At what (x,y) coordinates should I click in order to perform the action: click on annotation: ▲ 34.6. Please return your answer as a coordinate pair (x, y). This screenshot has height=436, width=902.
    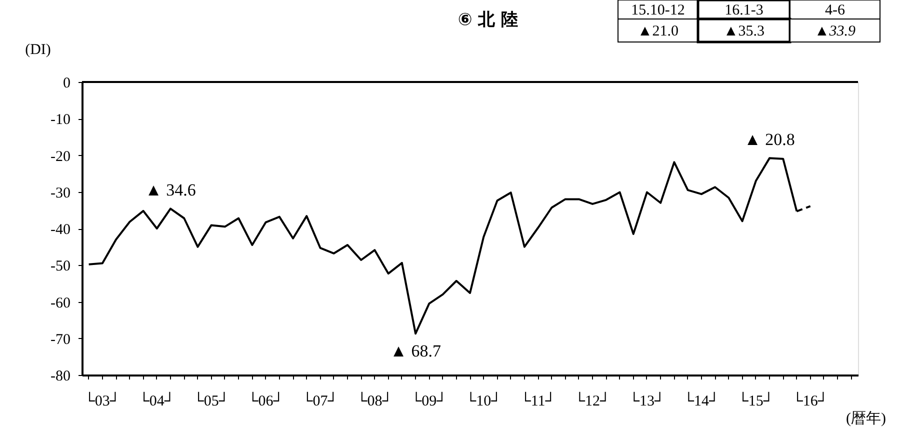
    Looking at the image, I should click on (170, 190).